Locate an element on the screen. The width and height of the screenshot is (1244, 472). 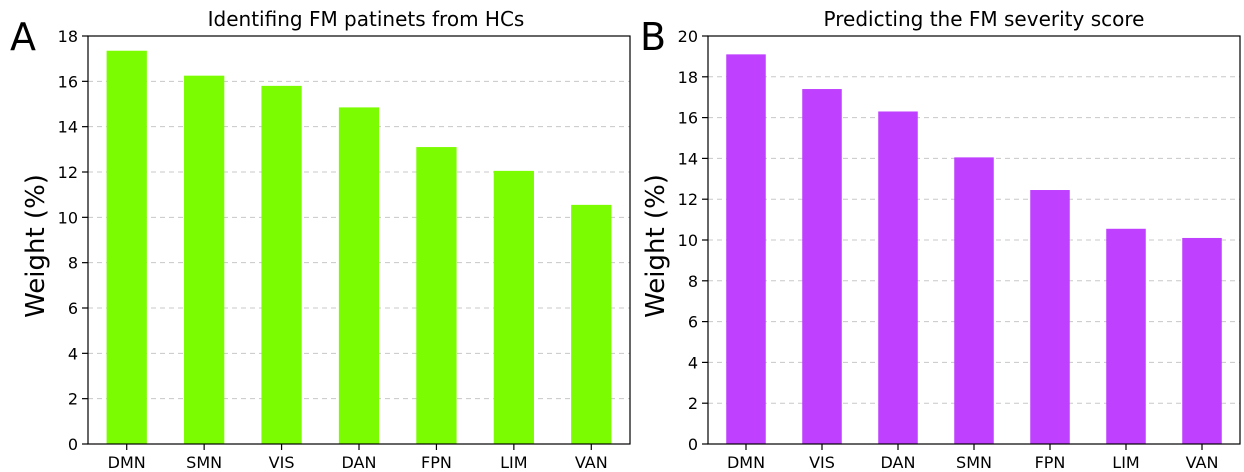
x-ticks: DMN SMN VIS DAN FPN LIM VAN is located at coordinates (358, 458).